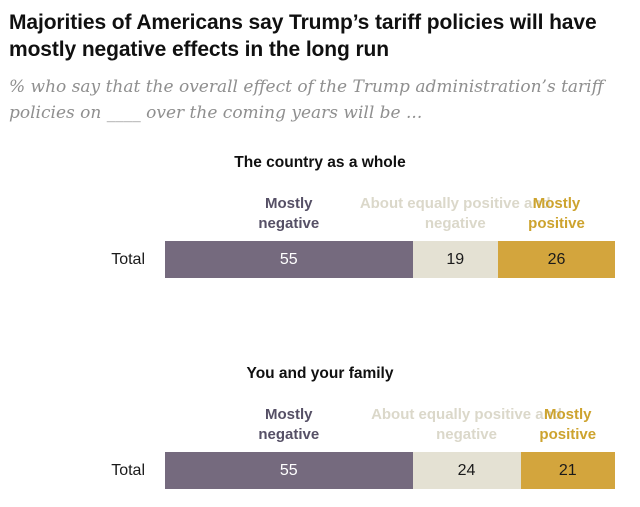  I want to click on segment-value: 21, so click(567, 470).